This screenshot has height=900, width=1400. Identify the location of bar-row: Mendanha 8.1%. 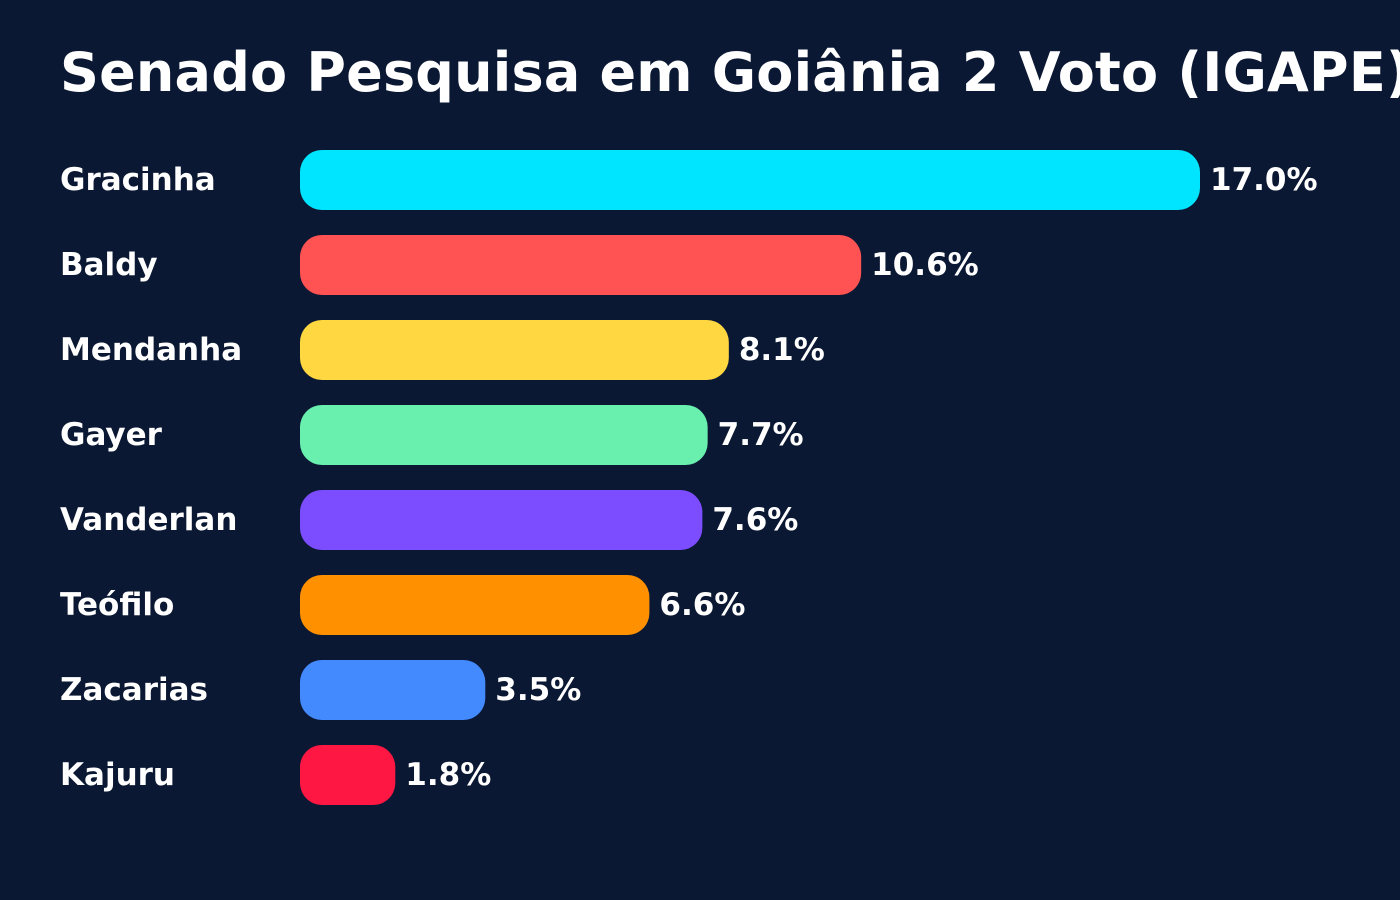
(442, 350).